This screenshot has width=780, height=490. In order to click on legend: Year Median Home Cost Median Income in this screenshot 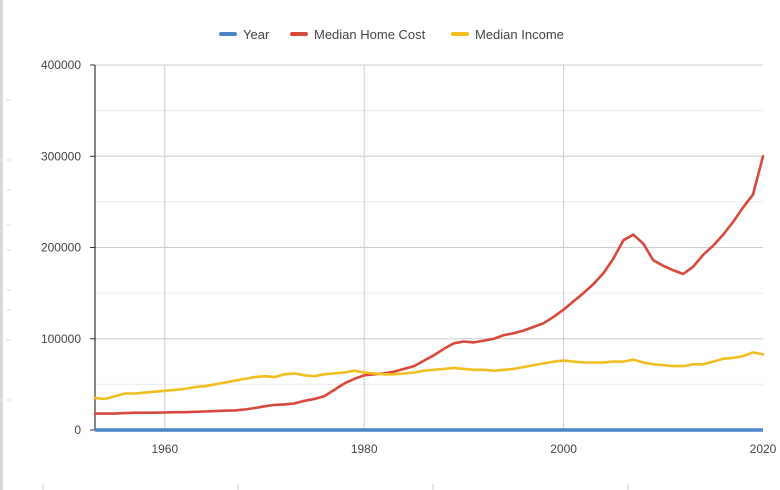, I will do `click(391, 34)`.